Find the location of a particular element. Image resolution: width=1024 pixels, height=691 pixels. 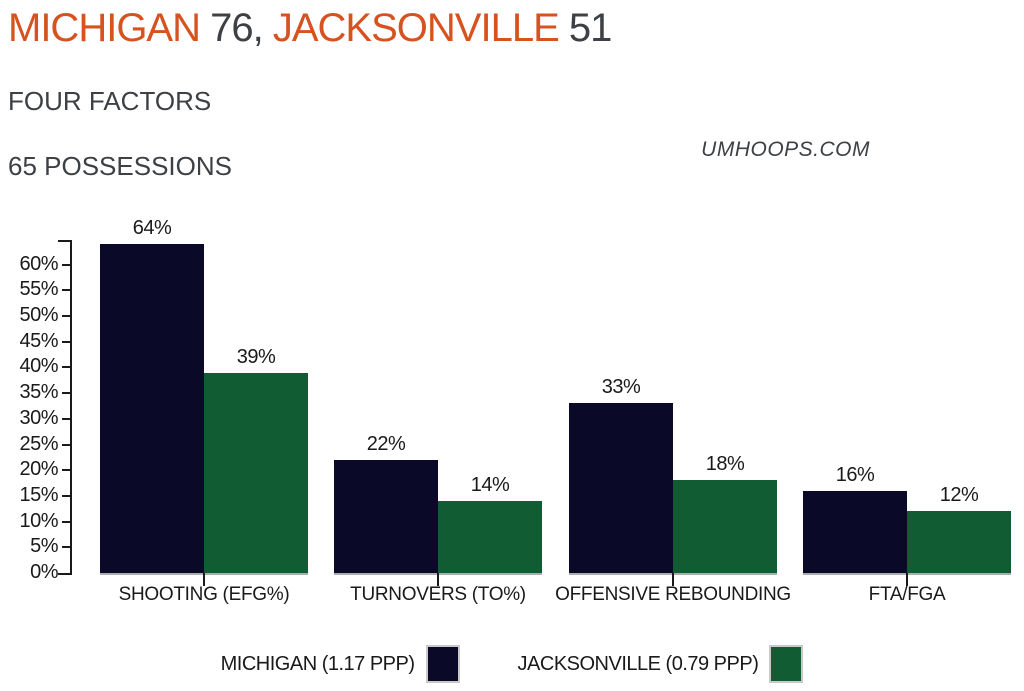

legend-label: JACKSONVILLE (0.79 PPP) is located at coordinates (638, 663).